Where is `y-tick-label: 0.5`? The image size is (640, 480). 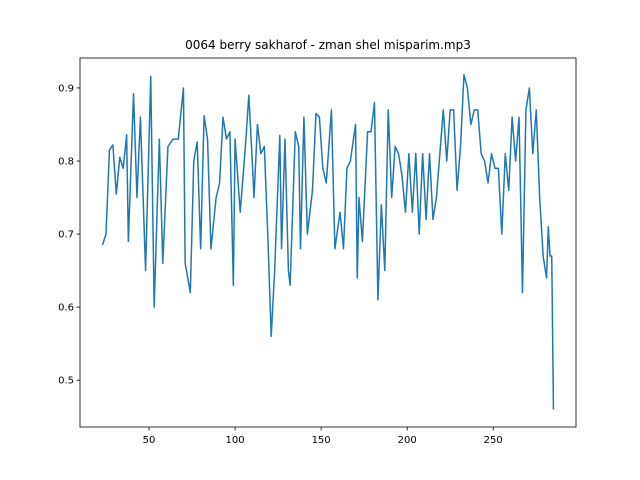
y-tick-label: 0.5 is located at coordinates (66, 381).